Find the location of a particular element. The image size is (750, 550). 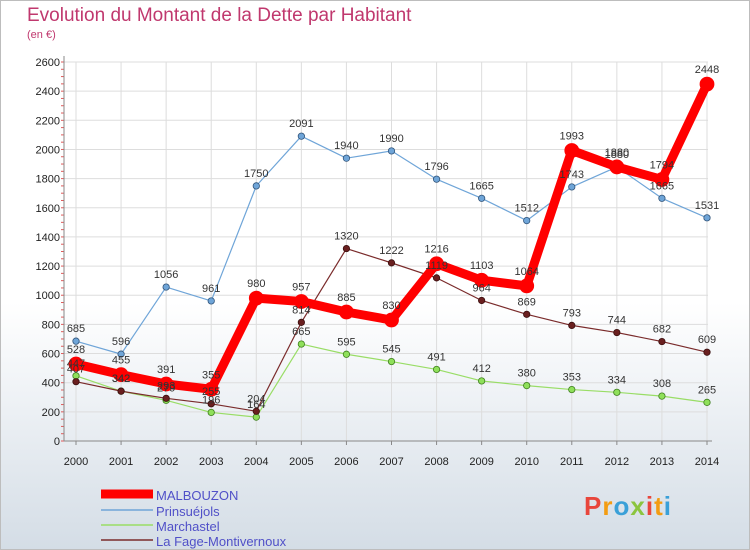

proxiti-logo: Proxiti is located at coordinates (628, 506).